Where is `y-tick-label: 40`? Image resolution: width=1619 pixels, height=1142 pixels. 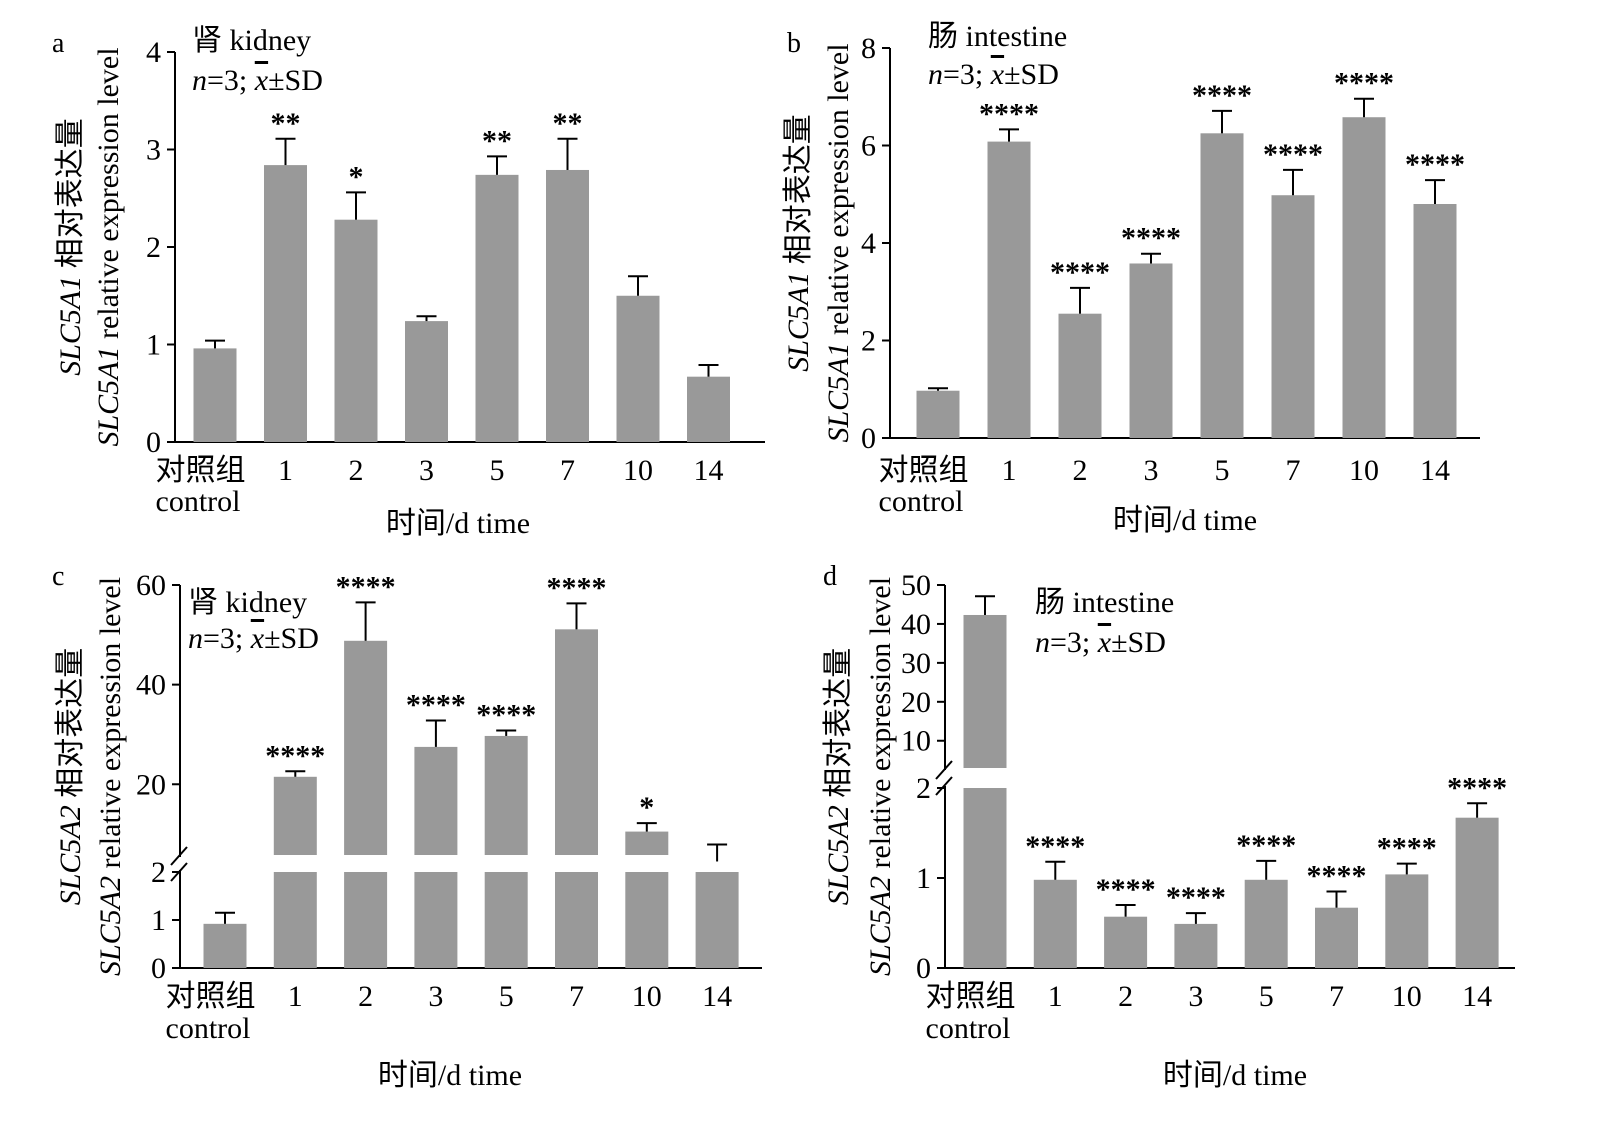 y-tick-label: 40 is located at coordinates (151, 685).